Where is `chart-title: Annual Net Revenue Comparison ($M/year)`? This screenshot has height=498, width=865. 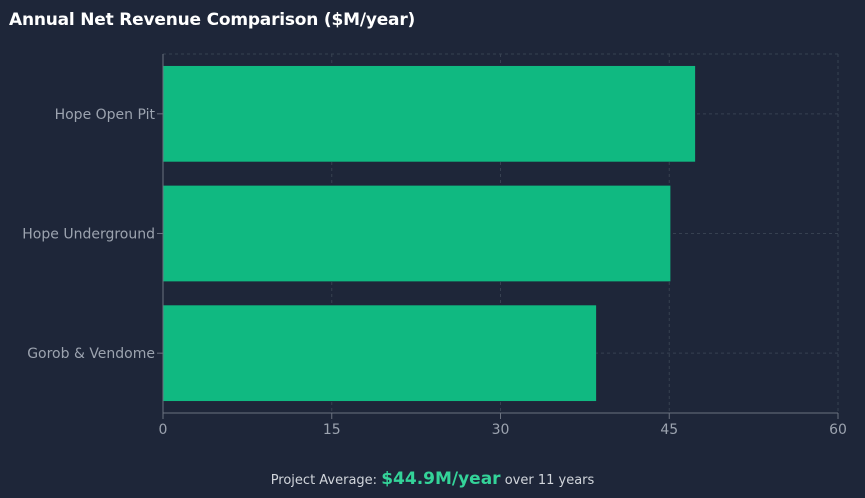 chart-title: Annual Net Revenue Comparison ($M/year) is located at coordinates (212, 20).